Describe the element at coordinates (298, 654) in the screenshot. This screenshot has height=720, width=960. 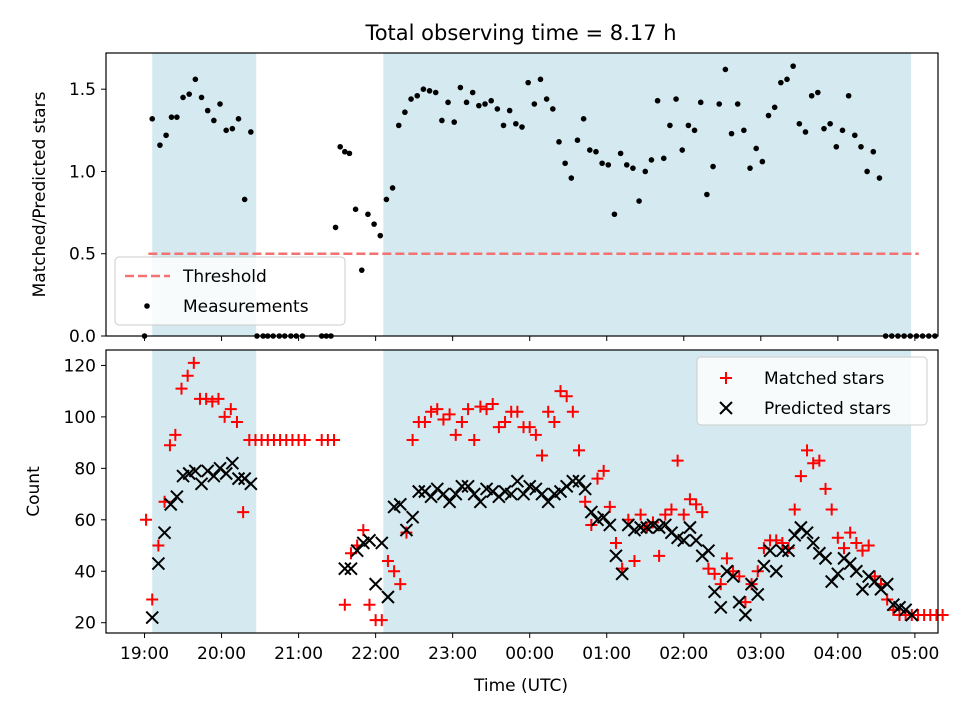
I see `x-tick-label: 21:00` at that location.